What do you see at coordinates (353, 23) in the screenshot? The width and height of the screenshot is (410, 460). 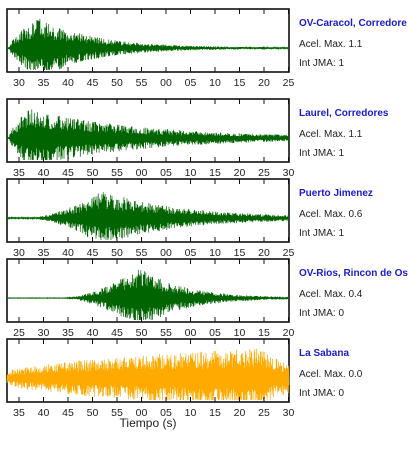 I see `station-name: OV-Caracol, Corredore` at bounding box center [353, 23].